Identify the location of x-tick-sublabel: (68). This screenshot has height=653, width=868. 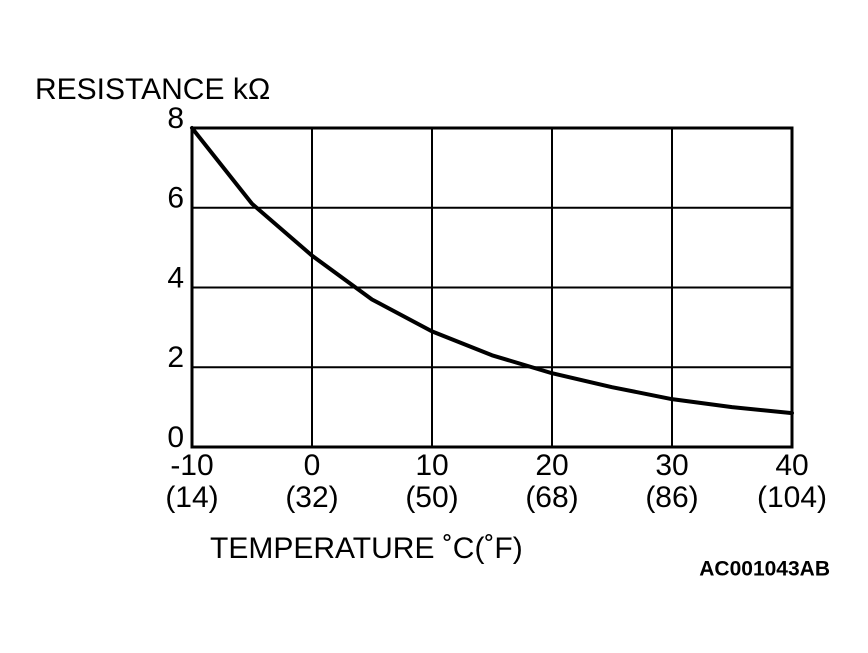
(551, 497).